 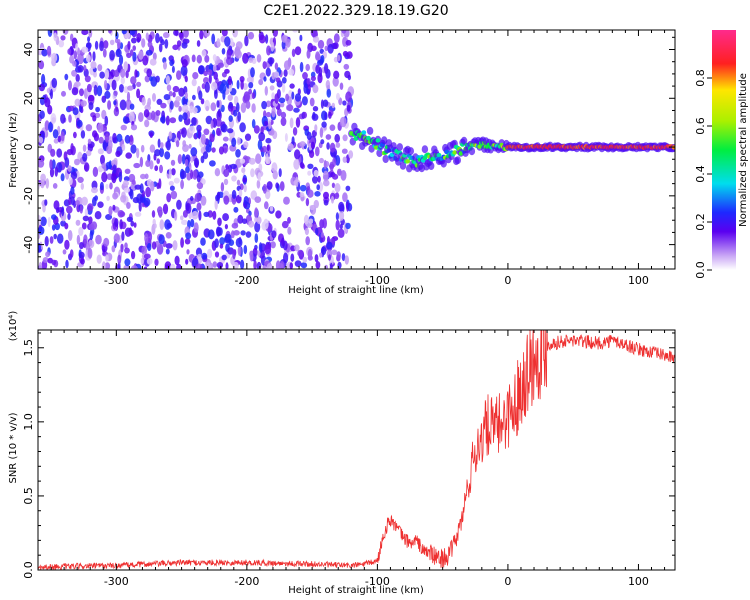 What do you see at coordinates (116, 280) in the screenshot?
I see `x-tick-label: -300` at bounding box center [116, 280].